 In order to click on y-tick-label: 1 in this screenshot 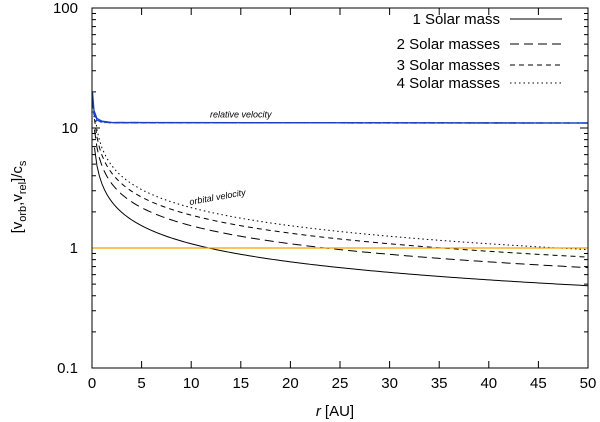, I will do `click(74, 248)`.